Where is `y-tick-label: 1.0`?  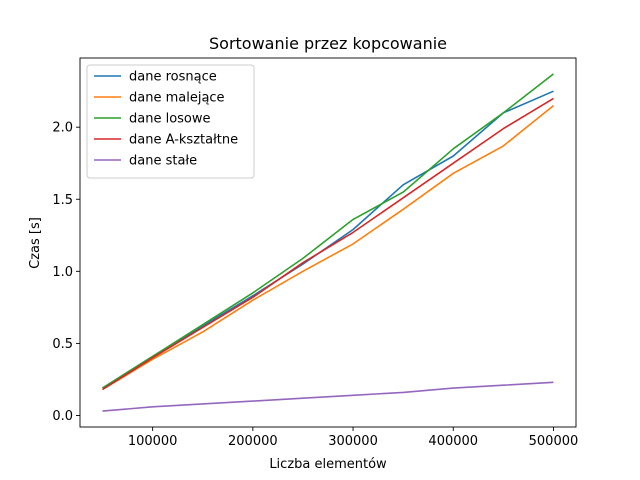 y-tick-label: 1.0 is located at coordinates (62, 272).